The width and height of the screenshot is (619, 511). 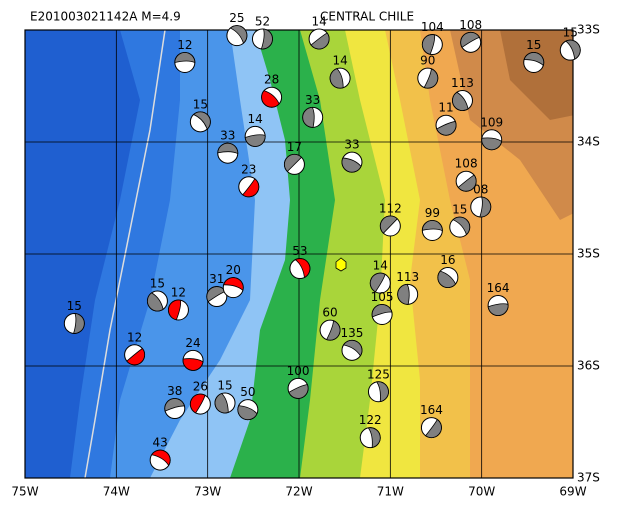 What do you see at coordinates (247, 392) in the screenshot?
I see `depth-label: 50` at bounding box center [247, 392].